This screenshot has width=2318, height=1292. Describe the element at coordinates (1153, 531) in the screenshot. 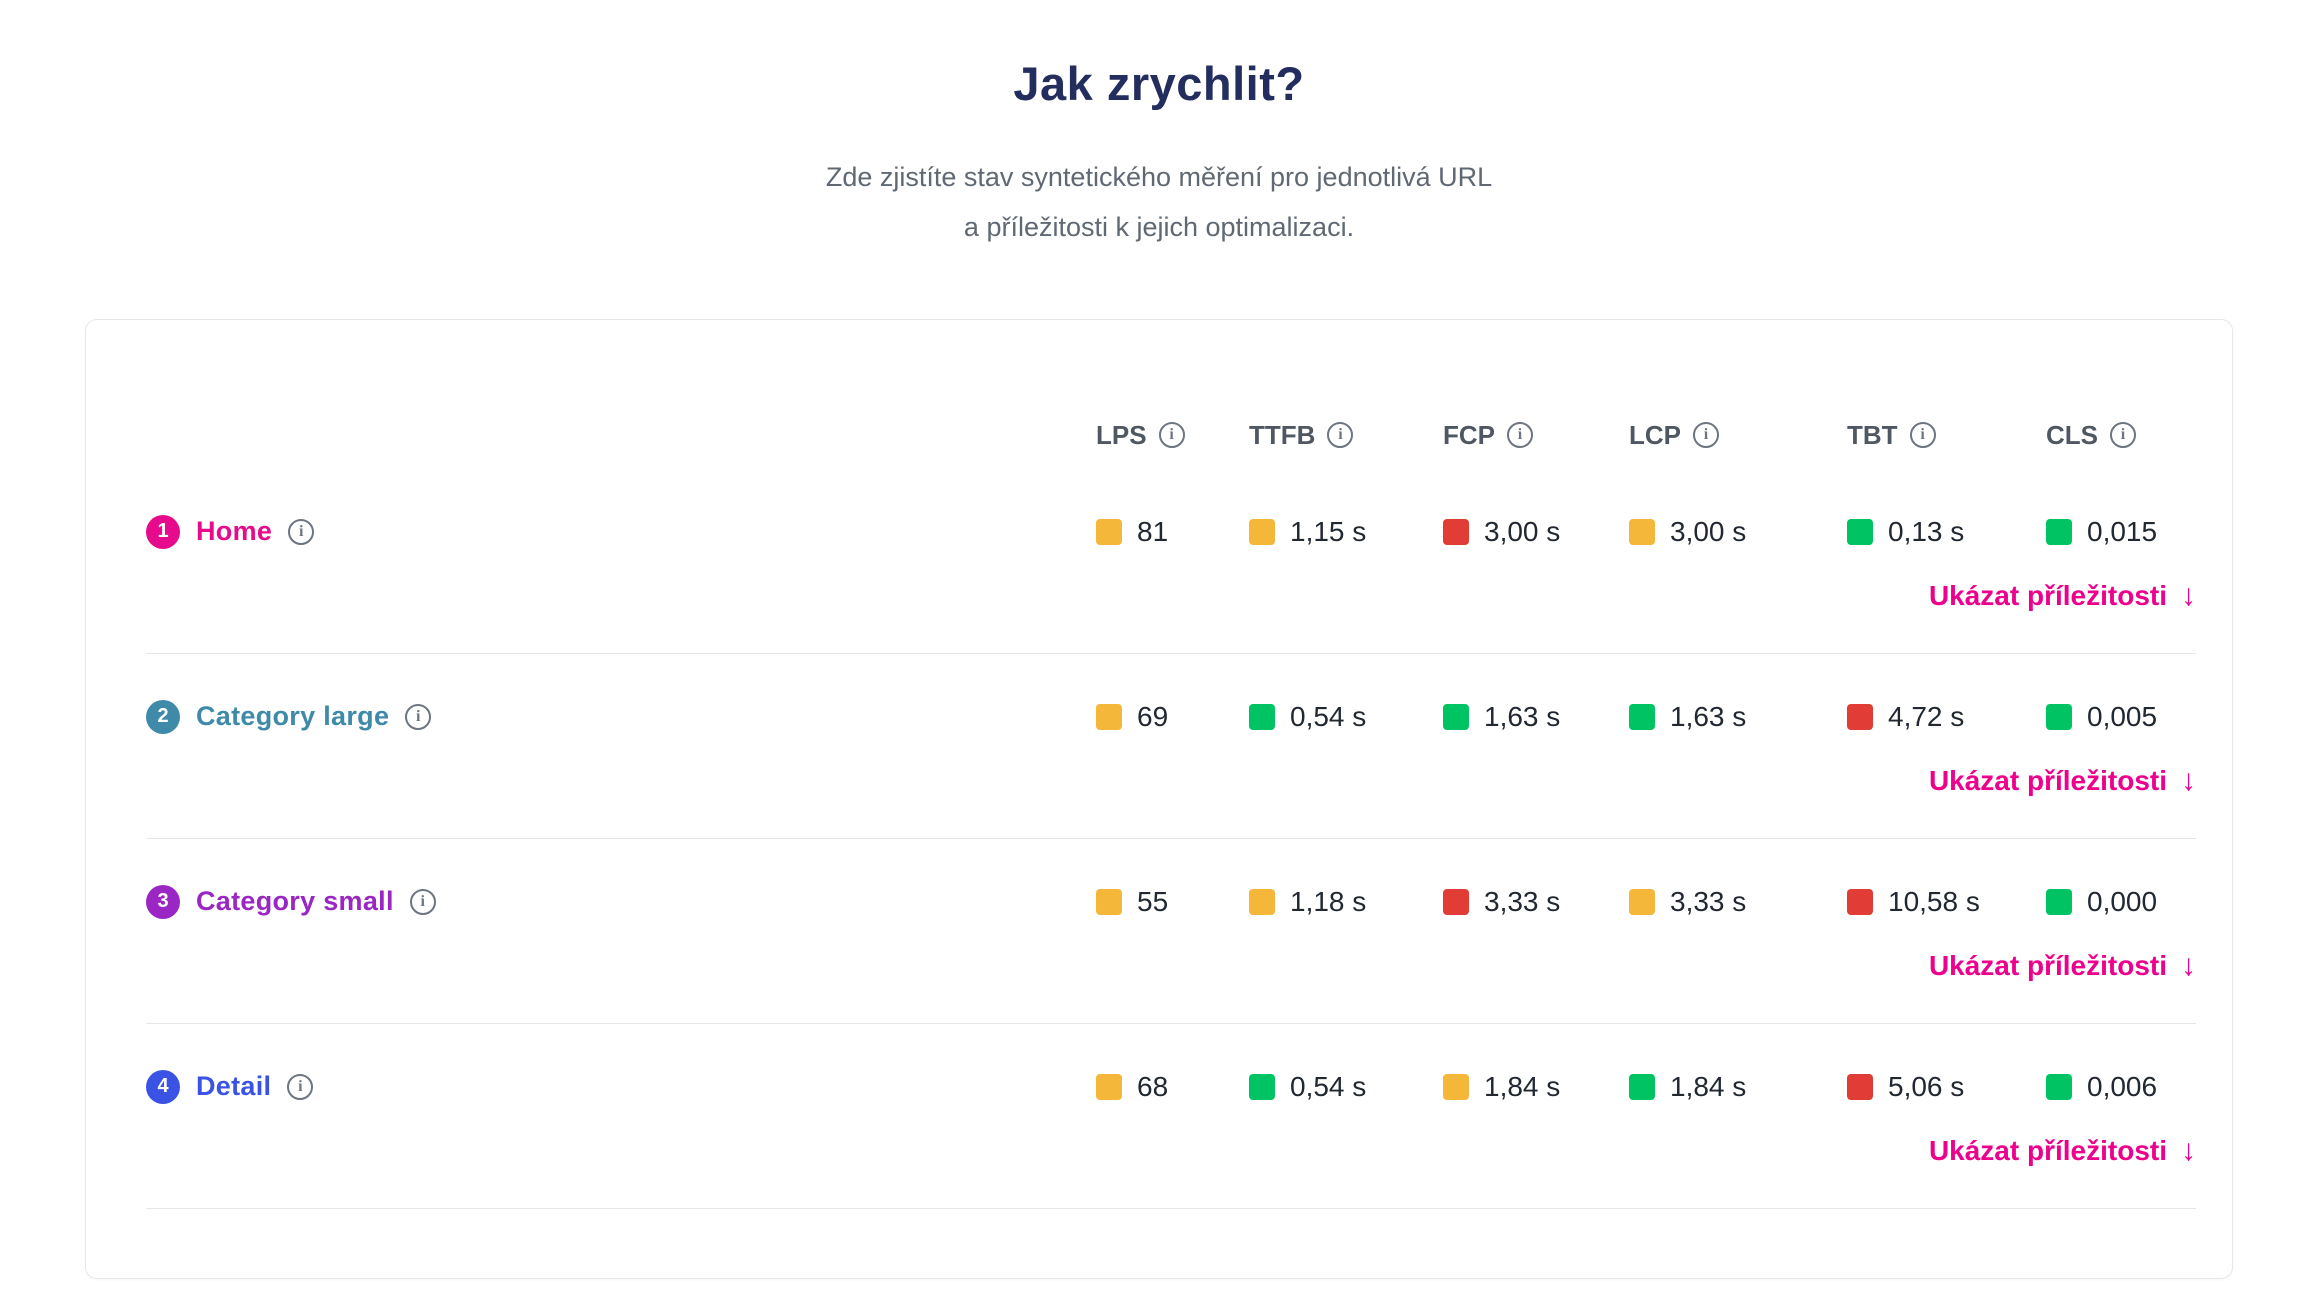

I see `metric-value: 81` at that location.